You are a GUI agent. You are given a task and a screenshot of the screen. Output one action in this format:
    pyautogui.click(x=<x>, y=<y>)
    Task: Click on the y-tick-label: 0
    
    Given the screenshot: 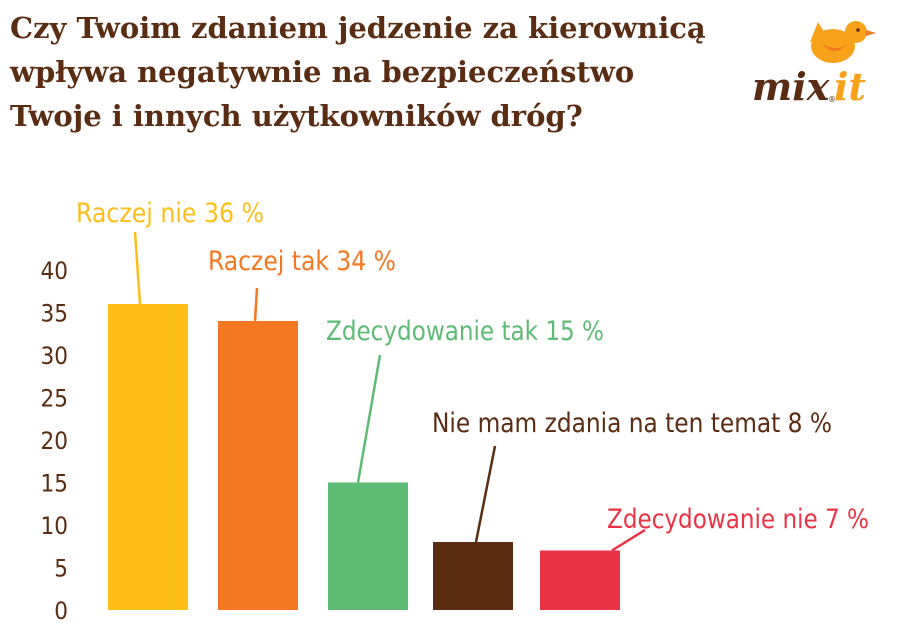 What is the action you would take?
    pyautogui.click(x=61, y=611)
    